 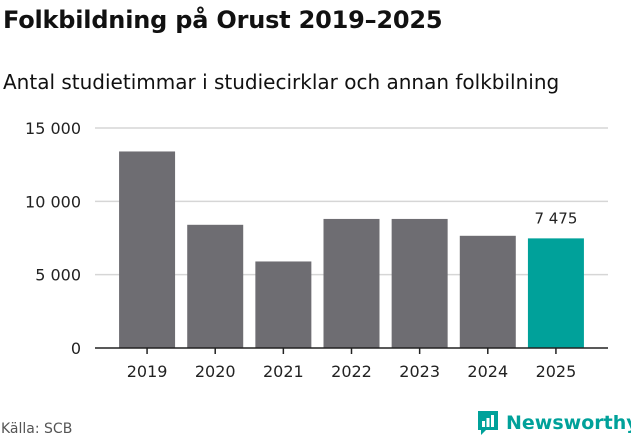 I want to click on x-tick-label: 2022, so click(x=351, y=371).